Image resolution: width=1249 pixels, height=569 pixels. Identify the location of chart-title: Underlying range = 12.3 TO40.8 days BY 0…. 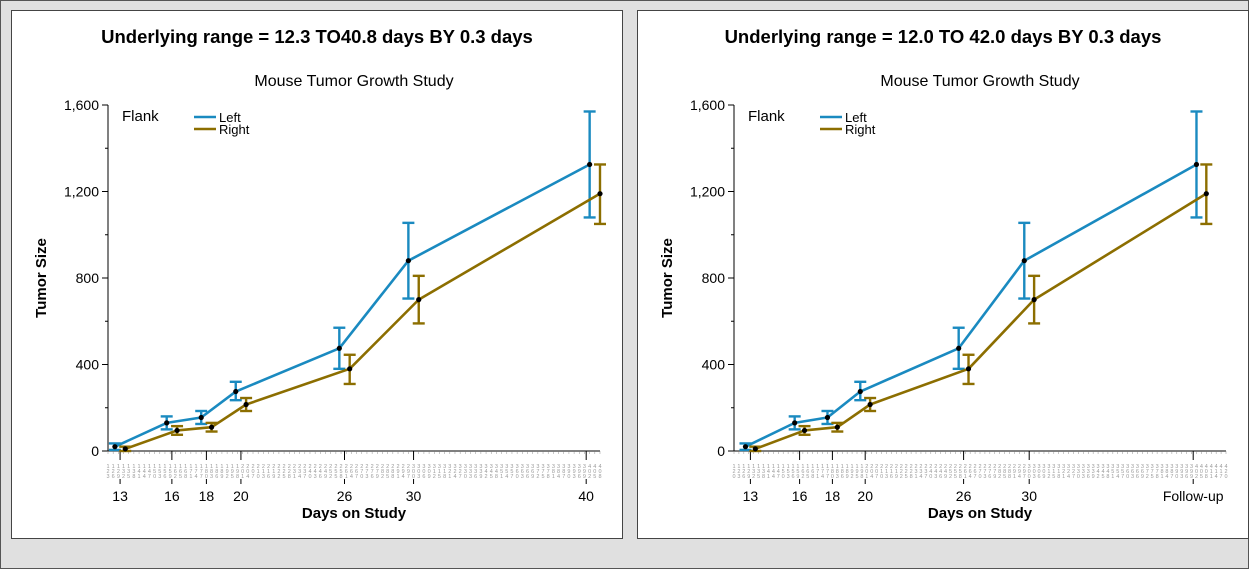
(317, 36).